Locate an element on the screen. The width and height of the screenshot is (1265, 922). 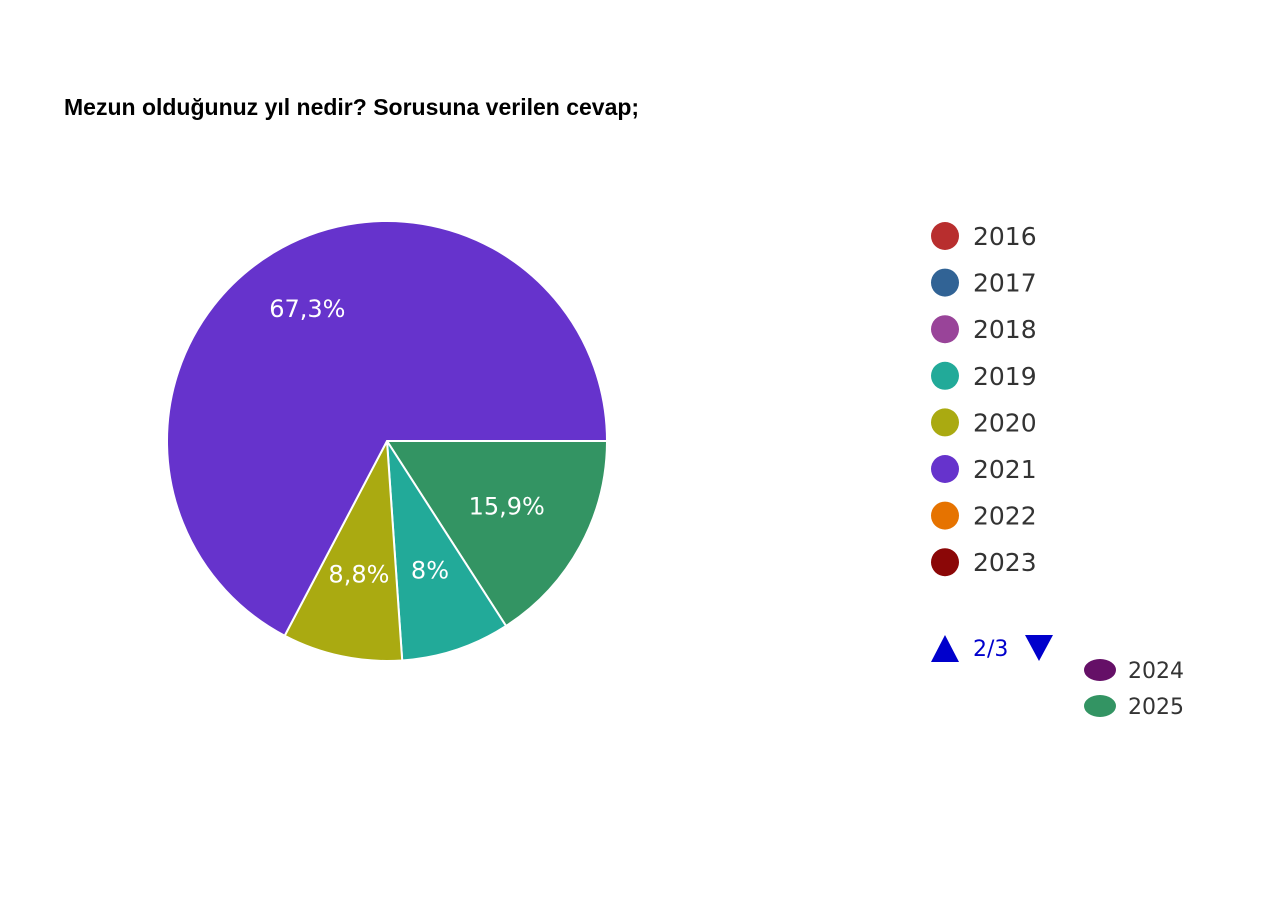
pie-slice-2025 is located at coordinates (497, 534).